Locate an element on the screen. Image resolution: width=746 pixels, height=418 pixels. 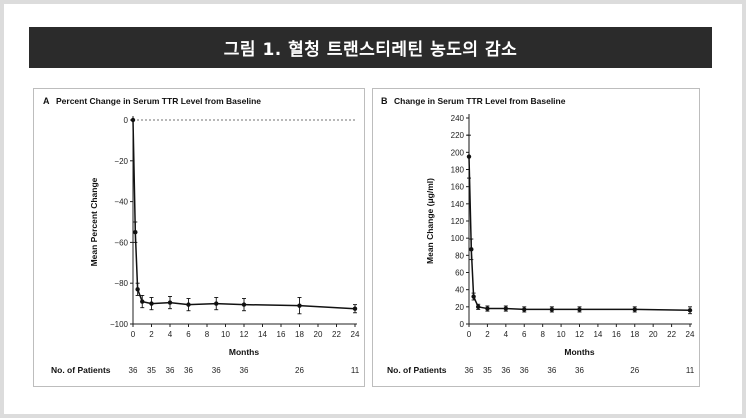
panel-b-x-tick-label: 10 is located at coordinates (561, 334).